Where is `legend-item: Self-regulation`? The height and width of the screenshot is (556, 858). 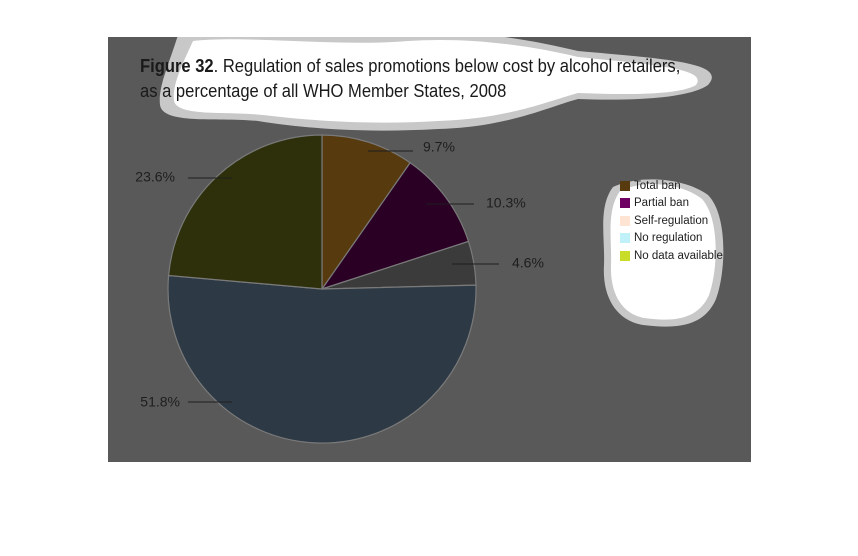
legend-item: Self-regulation is located at coordinates (671, 221).